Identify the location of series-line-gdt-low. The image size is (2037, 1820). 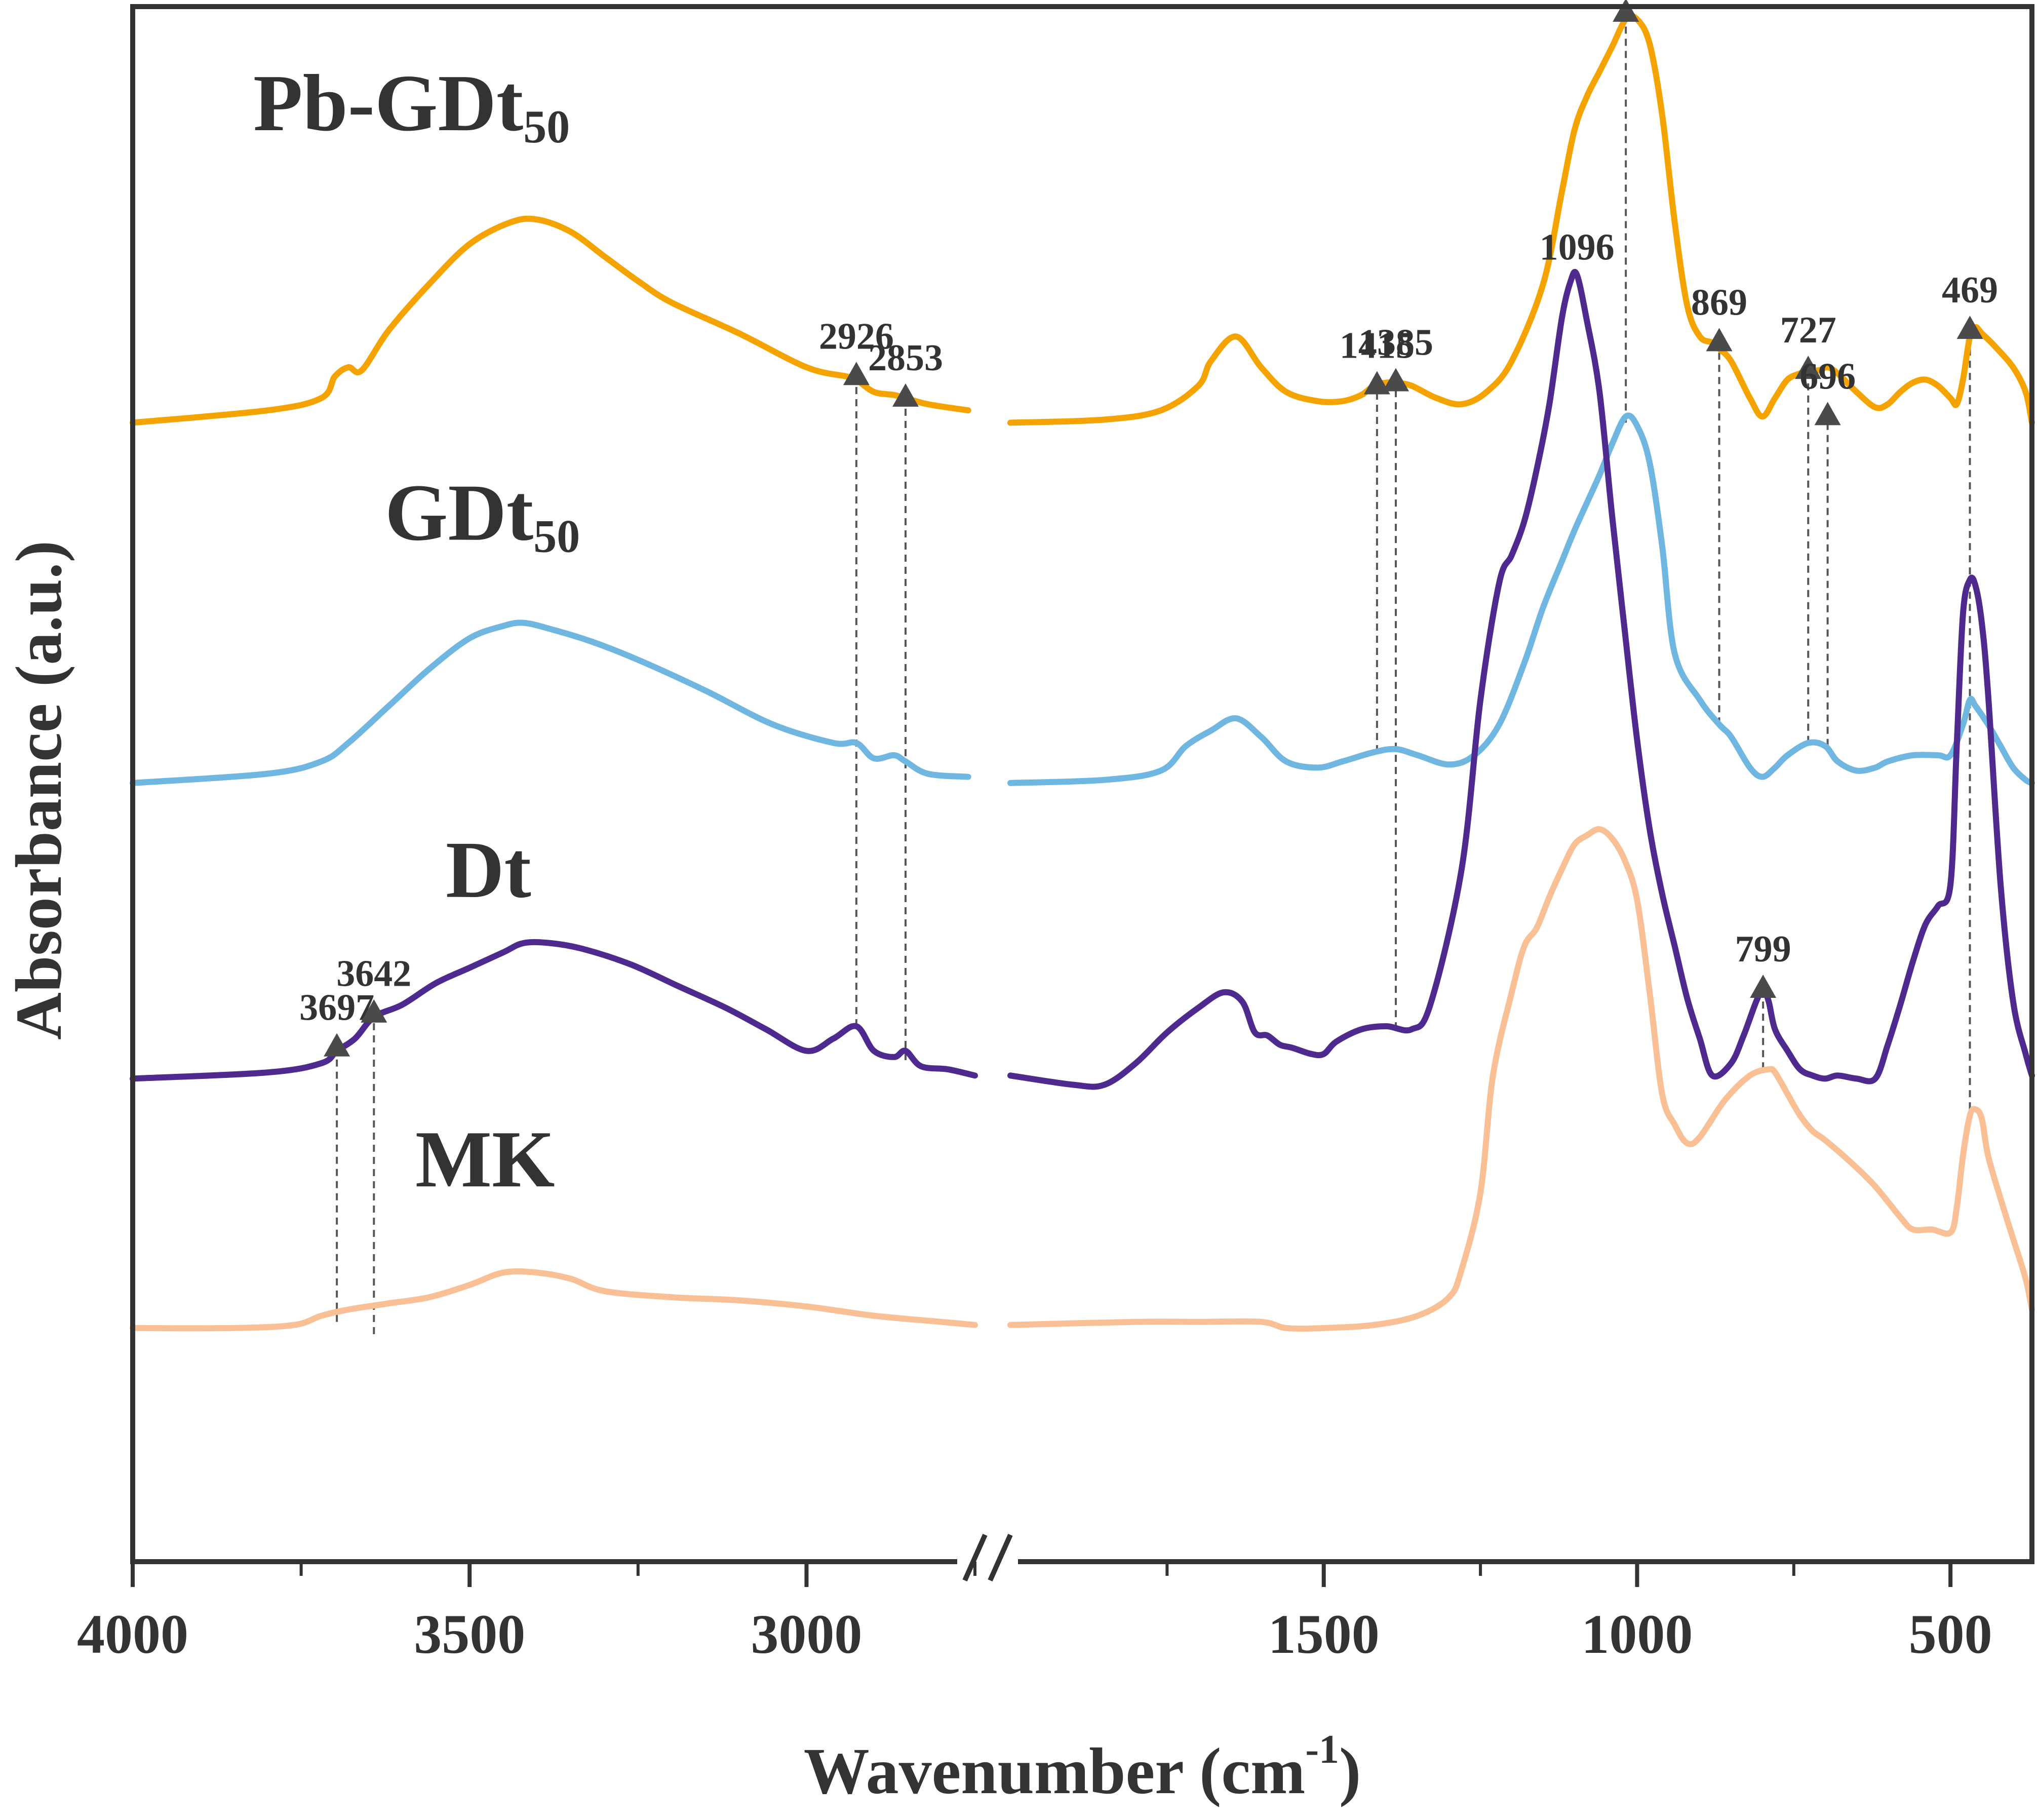
(1521, 599).